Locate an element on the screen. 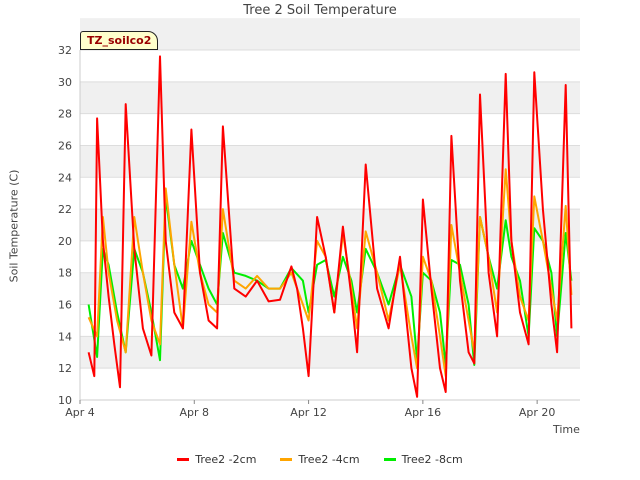  y-tick-label: 18 is located at coordinates (65, 273).